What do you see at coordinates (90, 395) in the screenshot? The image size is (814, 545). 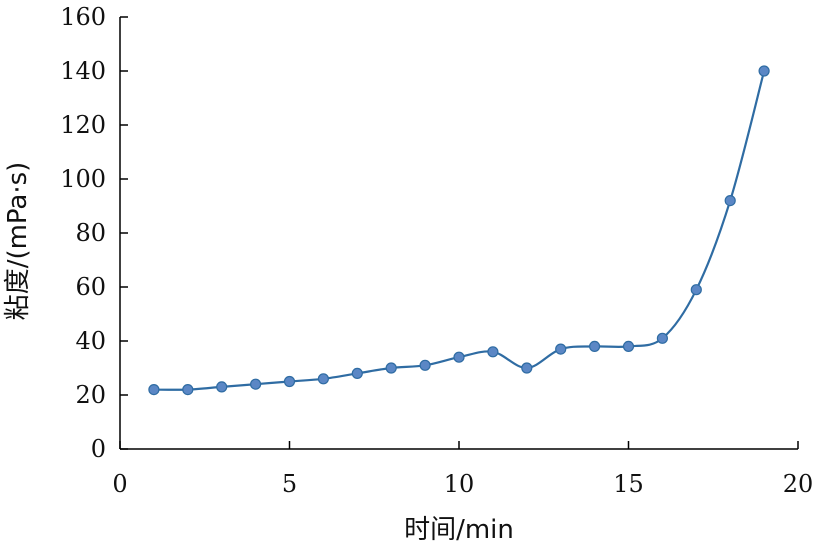 I see `y-tick-label: 20` at bounding box center [90, 395].